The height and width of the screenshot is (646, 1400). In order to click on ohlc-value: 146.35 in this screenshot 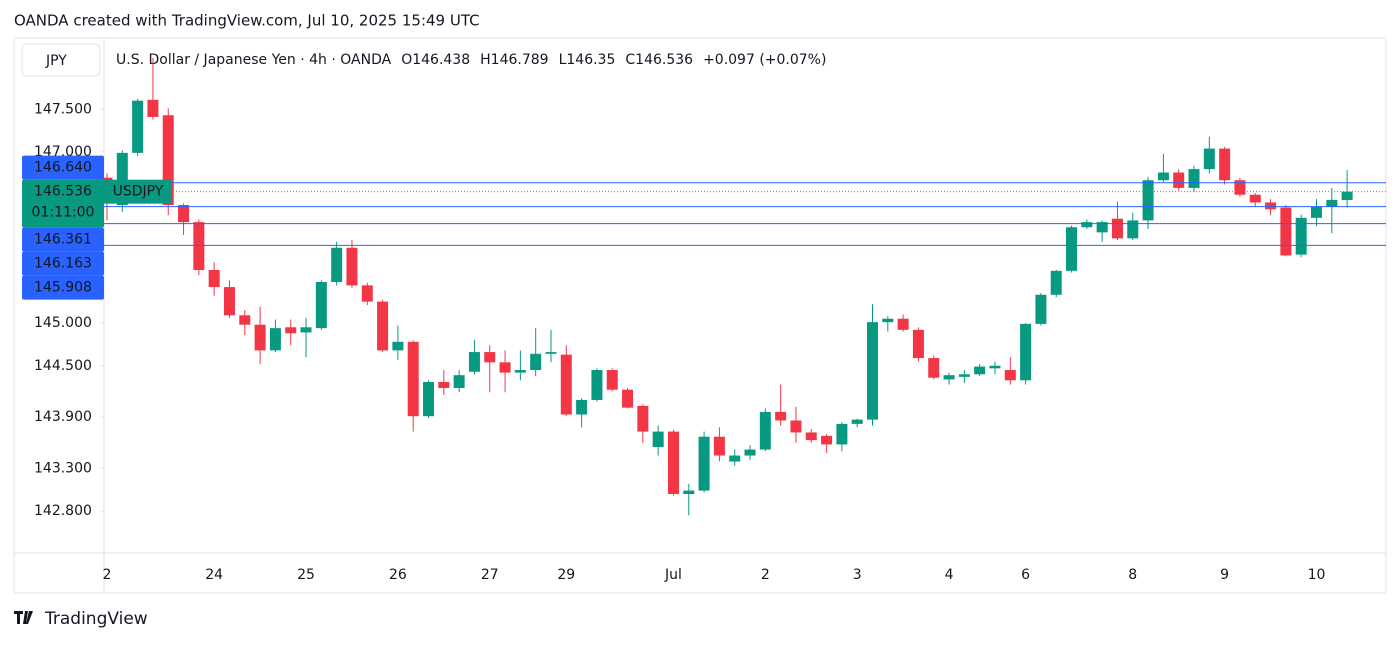, I will do `click(590, 60)`.